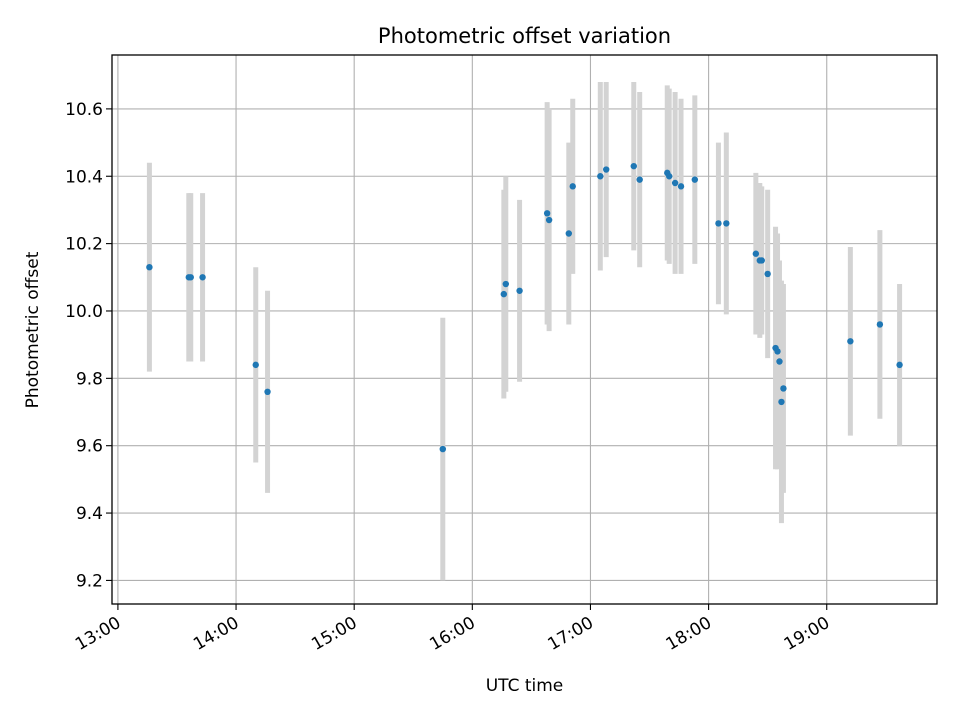 This screenshot has height=720, width=960. What do you see at coordinates (84, 312) in the screenshot?
I see `y-tick-label: 10.0` at bounding box center [84, 312].